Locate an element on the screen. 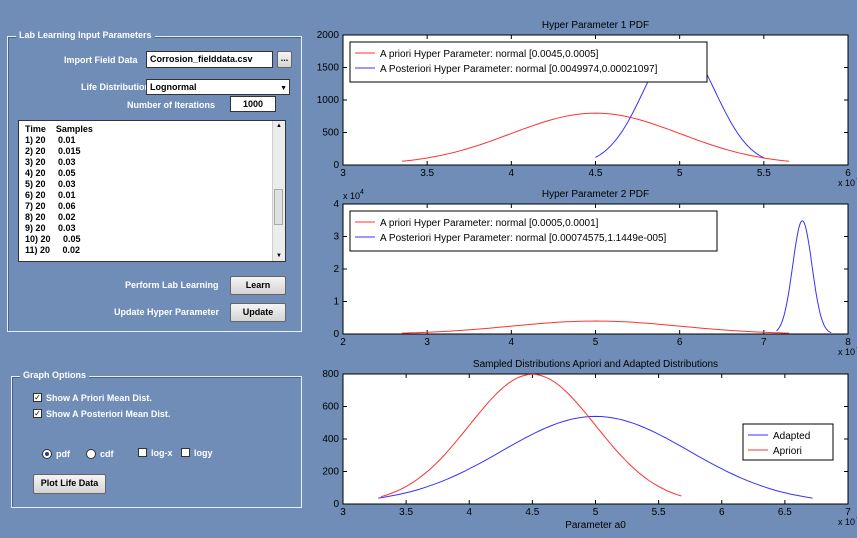  y-tick-label: 4 is located at coordinates (336, 204).